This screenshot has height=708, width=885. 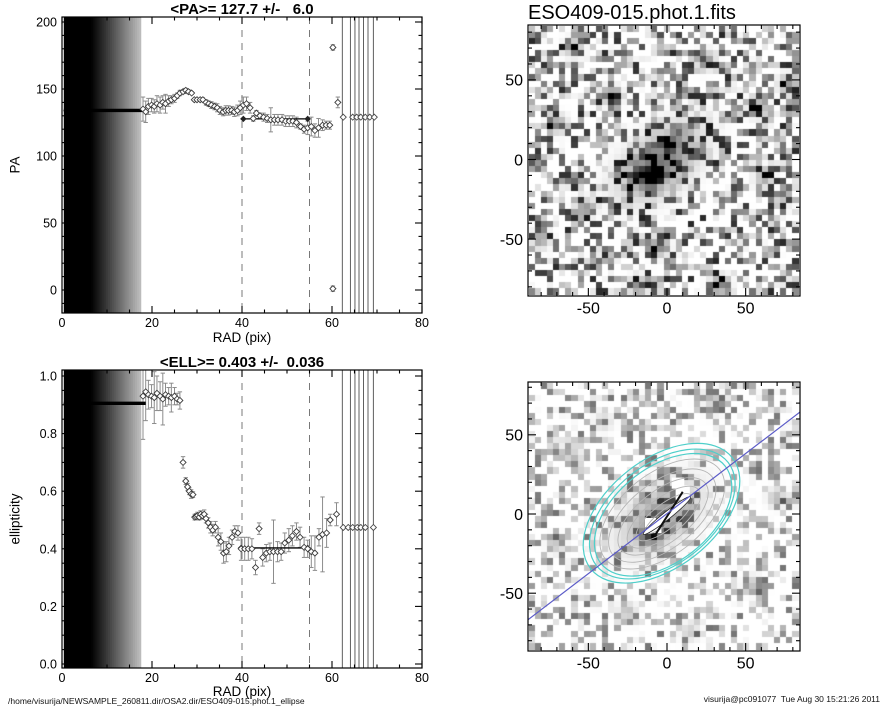 What do you see at coordinates (242, 337) in the screenshot?
I see `pa-xaxis-label: RAD (pix)` at bounding box center [242, 337].